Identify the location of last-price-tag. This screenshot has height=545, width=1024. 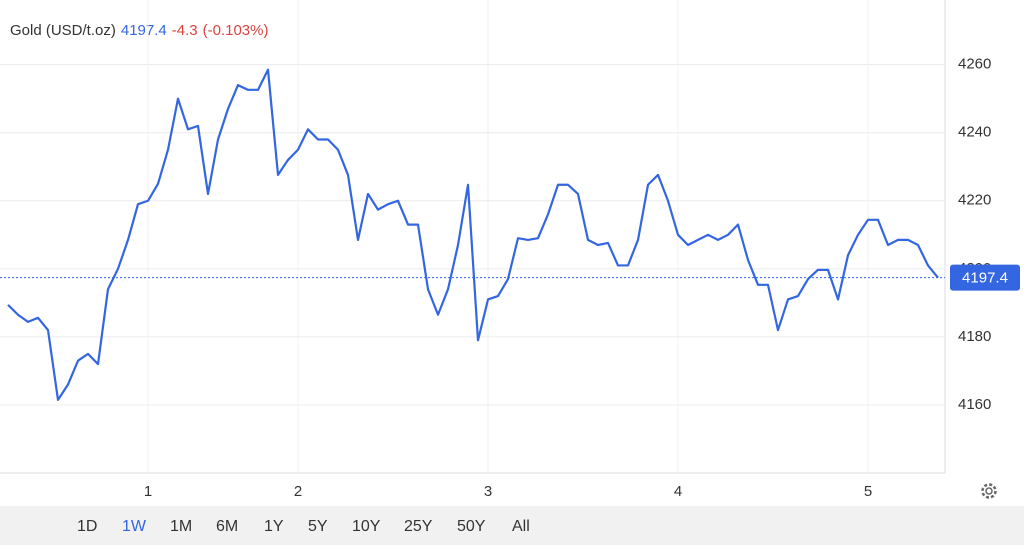
(985, 277).